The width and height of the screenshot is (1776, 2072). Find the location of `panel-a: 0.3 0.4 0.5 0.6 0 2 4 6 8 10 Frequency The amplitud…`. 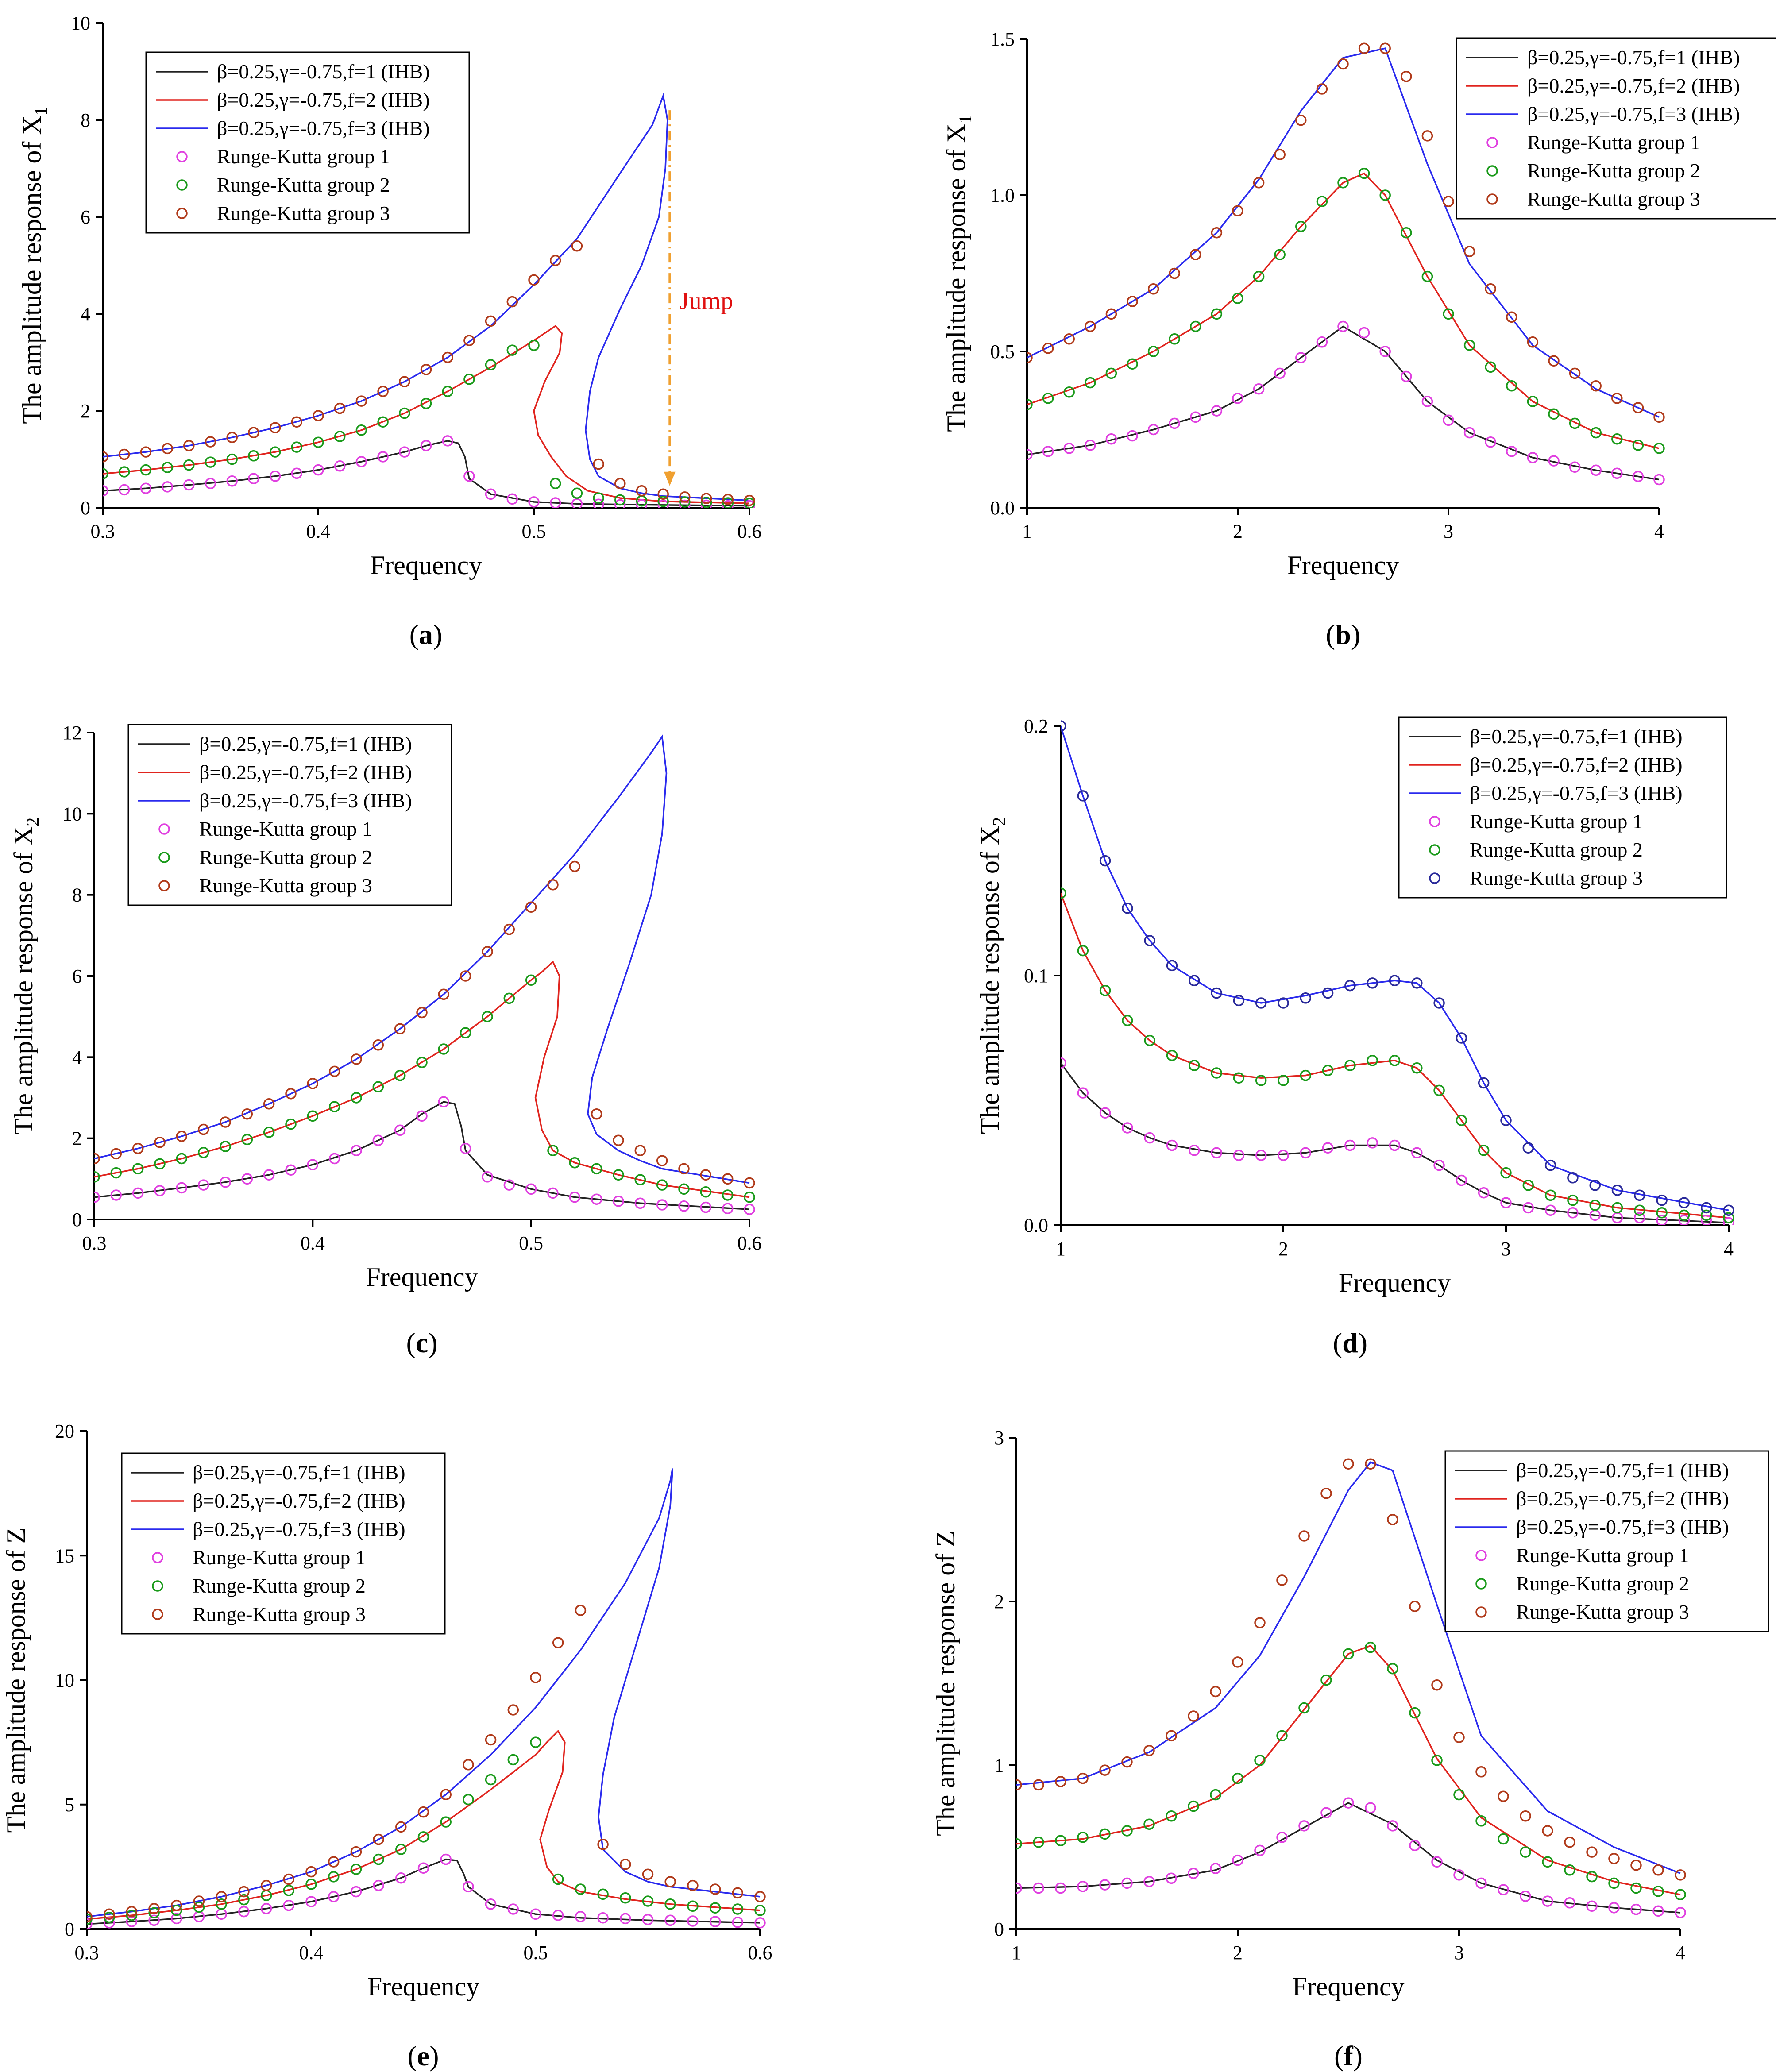

panel-a: 0.3 0.4 0.5 0.6 0 2 4 6 8 10 Frequency The amplitud… is located at coordinates (389, 331).